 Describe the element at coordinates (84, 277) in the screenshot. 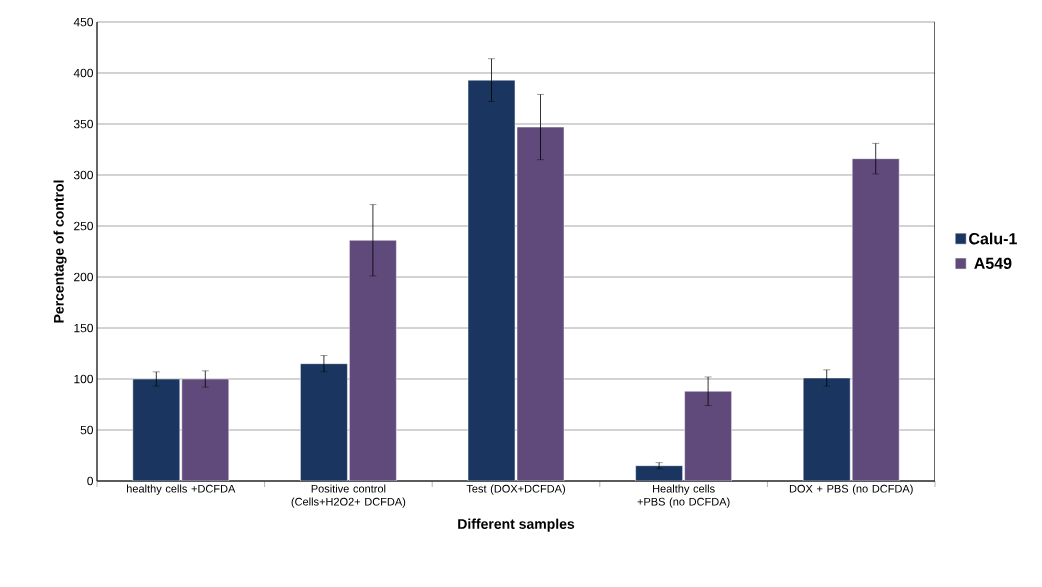

I see `y-tick-label: 200` at that location.